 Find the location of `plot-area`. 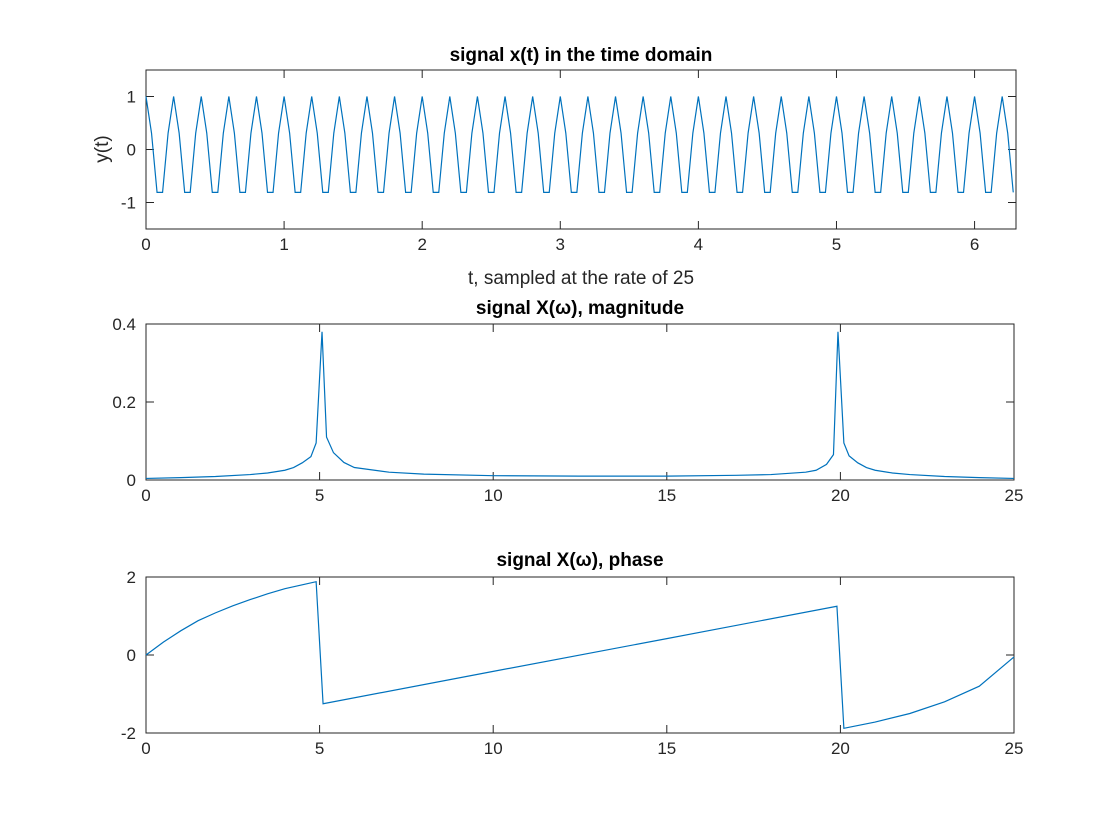

plot-area is located at coordinates (580, 402).